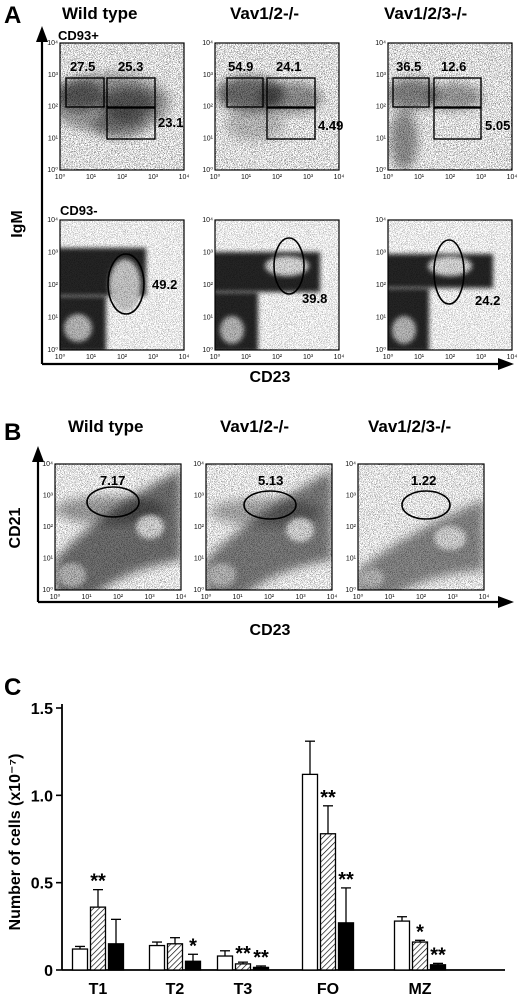 The height and width of the screenshot is (998, 520). Describe the element at coordinates (254, 426) in the screenshot. I see `panel-b-genotype-2: Vav1/2-/-` at that location.